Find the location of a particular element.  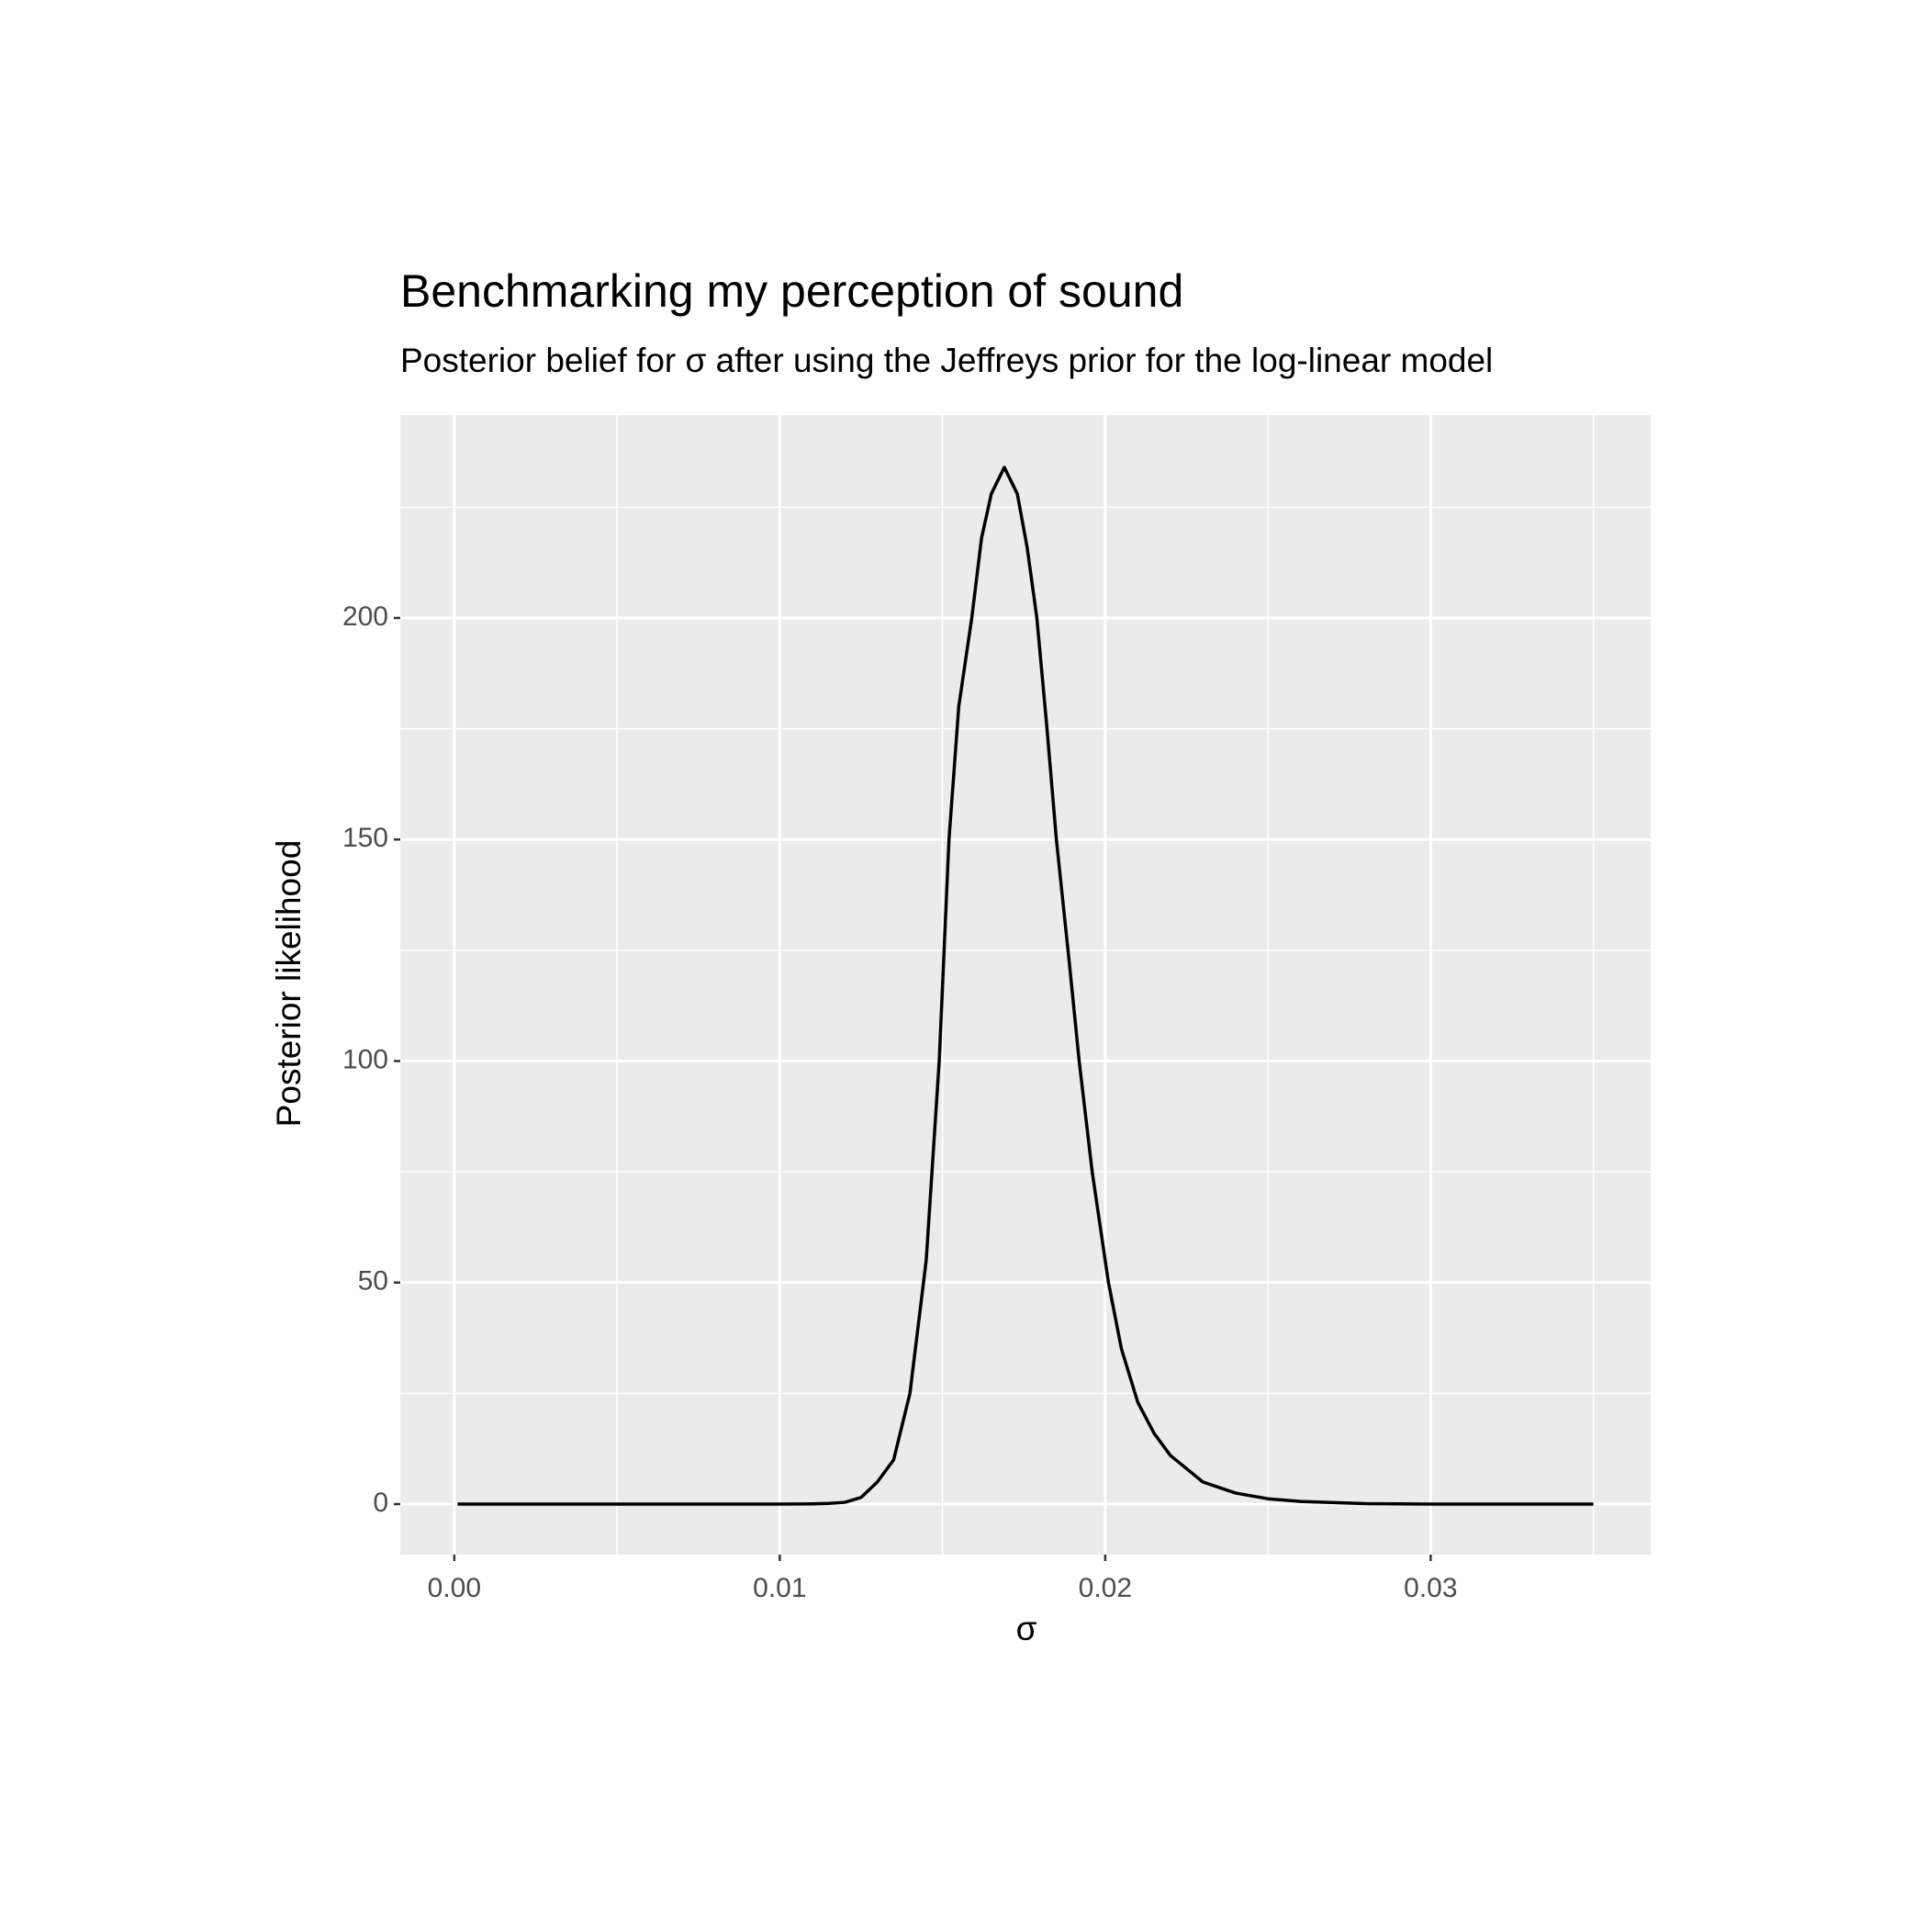

y-tick-label: 50 is located at coordinates (373, 1281).